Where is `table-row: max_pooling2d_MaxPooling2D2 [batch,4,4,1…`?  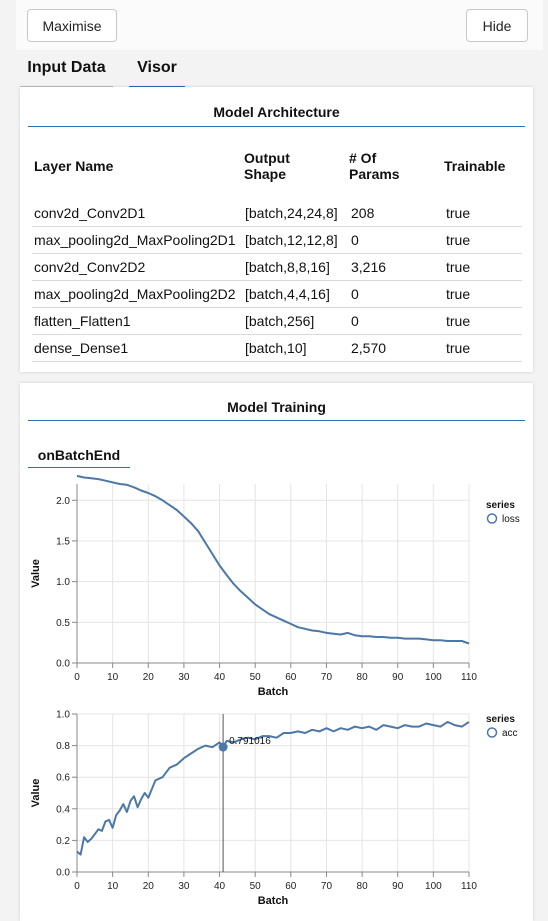 table-row: max_pooling2d_MaxPooling2D2 [batch,4,4,1… is located at coordinates (277, 294).